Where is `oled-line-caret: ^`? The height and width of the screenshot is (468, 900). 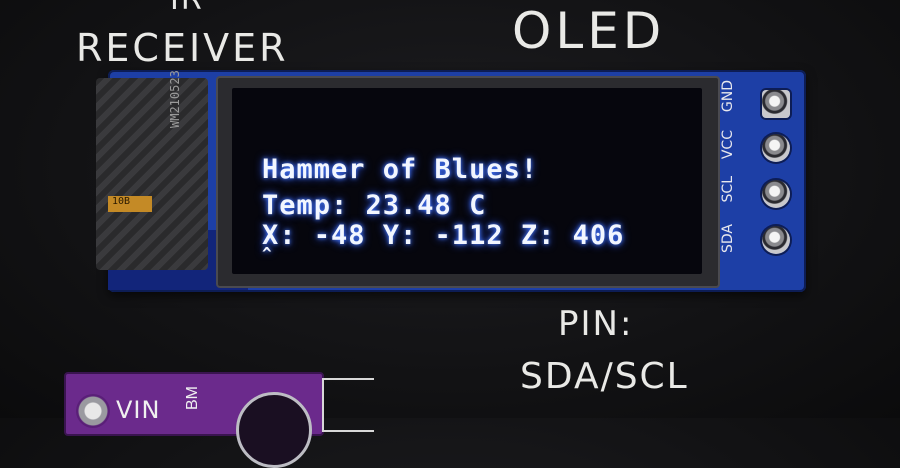 oled-line-caret: ^ is located at coordinates (267, 253).